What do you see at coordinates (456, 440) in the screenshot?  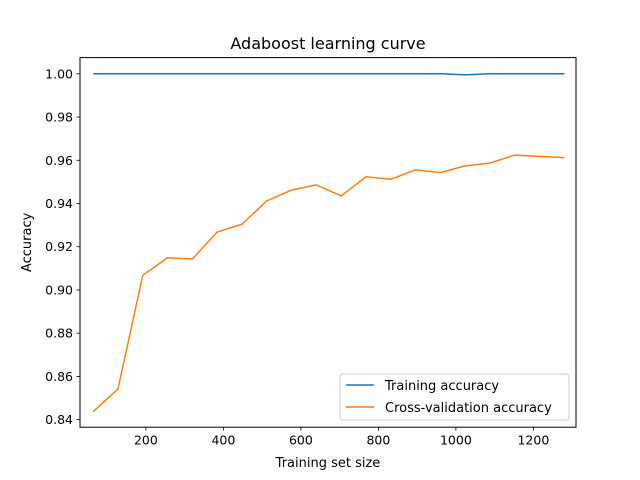 I see `x-tick-label: 1000` at bounding box center [456, 440].